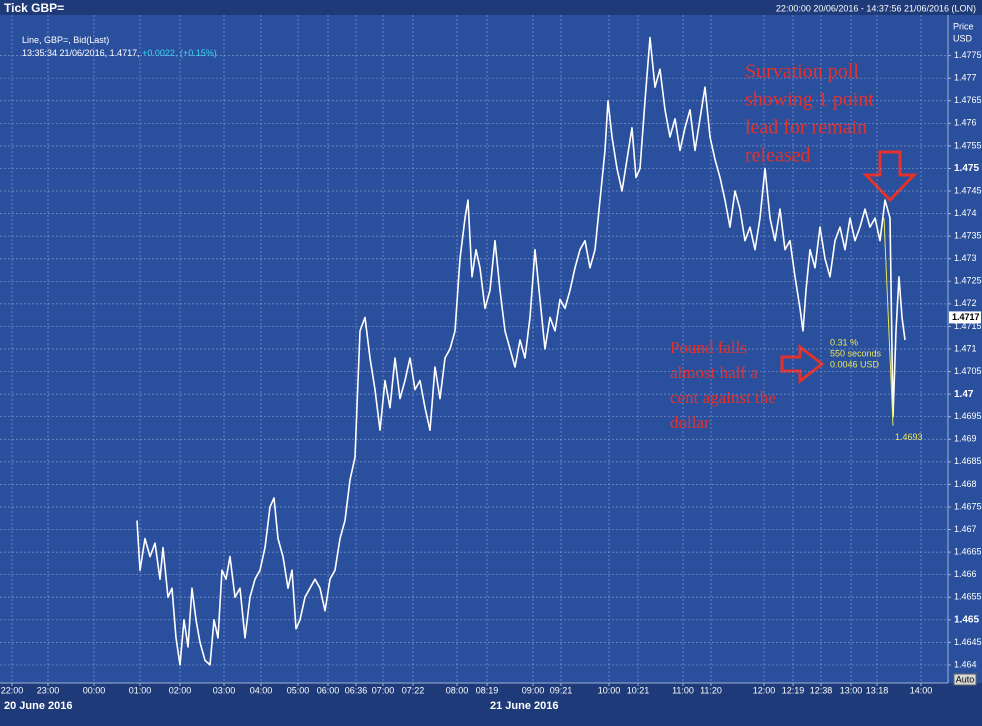  I want to click on y-tick-label: 1.4645, so click(968, 642).